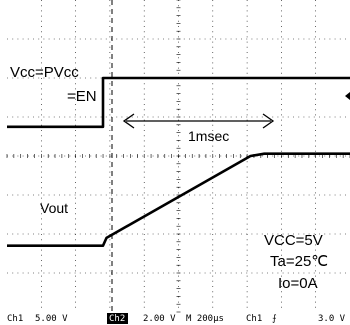  I want to click on ch2-status-label: Ch2, so click(117, 319).